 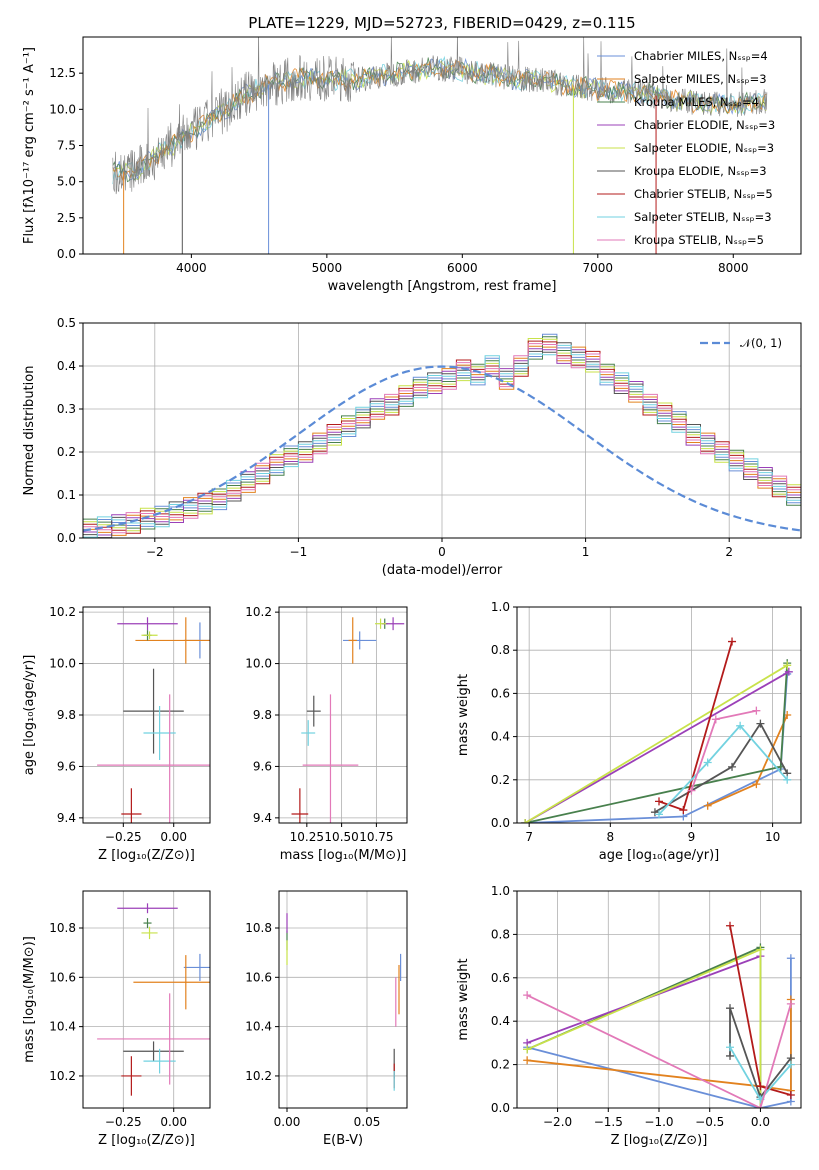 I want to click on x-tick-label: −1, so click(x=299, y=552).